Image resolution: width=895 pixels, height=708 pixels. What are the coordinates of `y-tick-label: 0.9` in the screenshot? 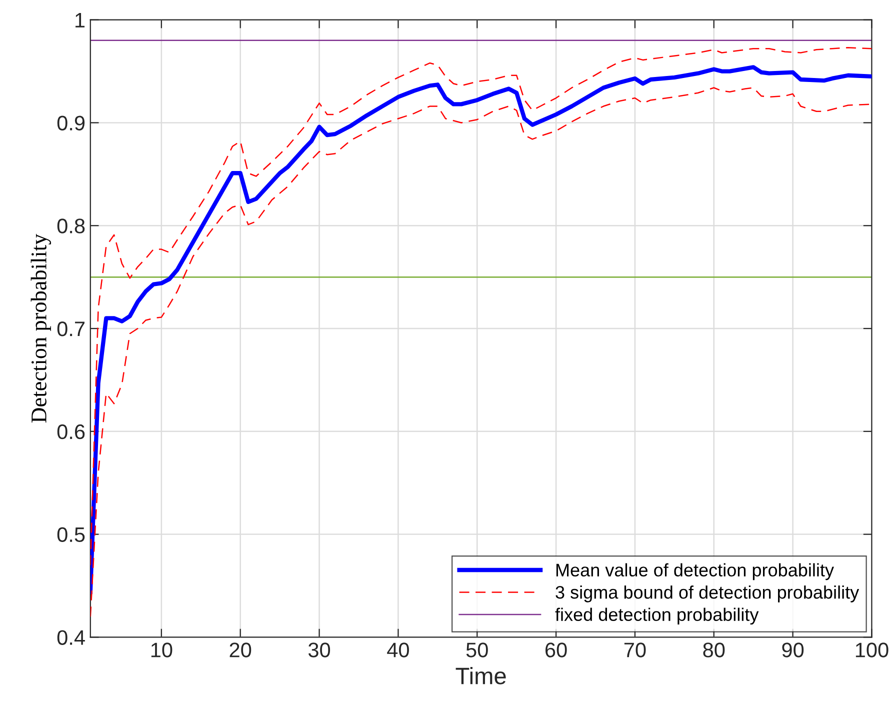 It's located at (71, 123).